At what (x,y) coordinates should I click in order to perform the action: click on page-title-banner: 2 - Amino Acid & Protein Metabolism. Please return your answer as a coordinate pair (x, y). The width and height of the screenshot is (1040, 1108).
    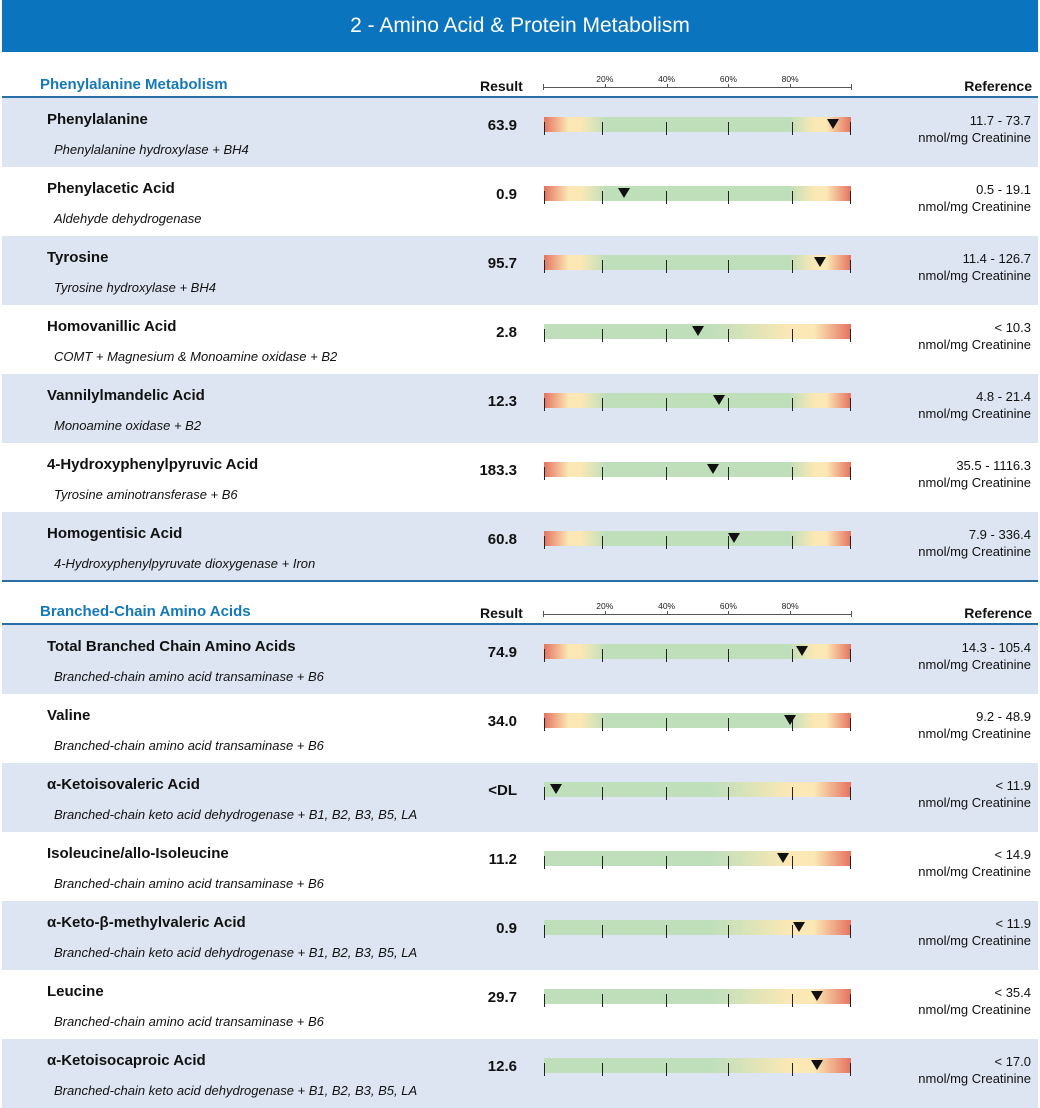
    Looking at the image, I should click on (520, 26).